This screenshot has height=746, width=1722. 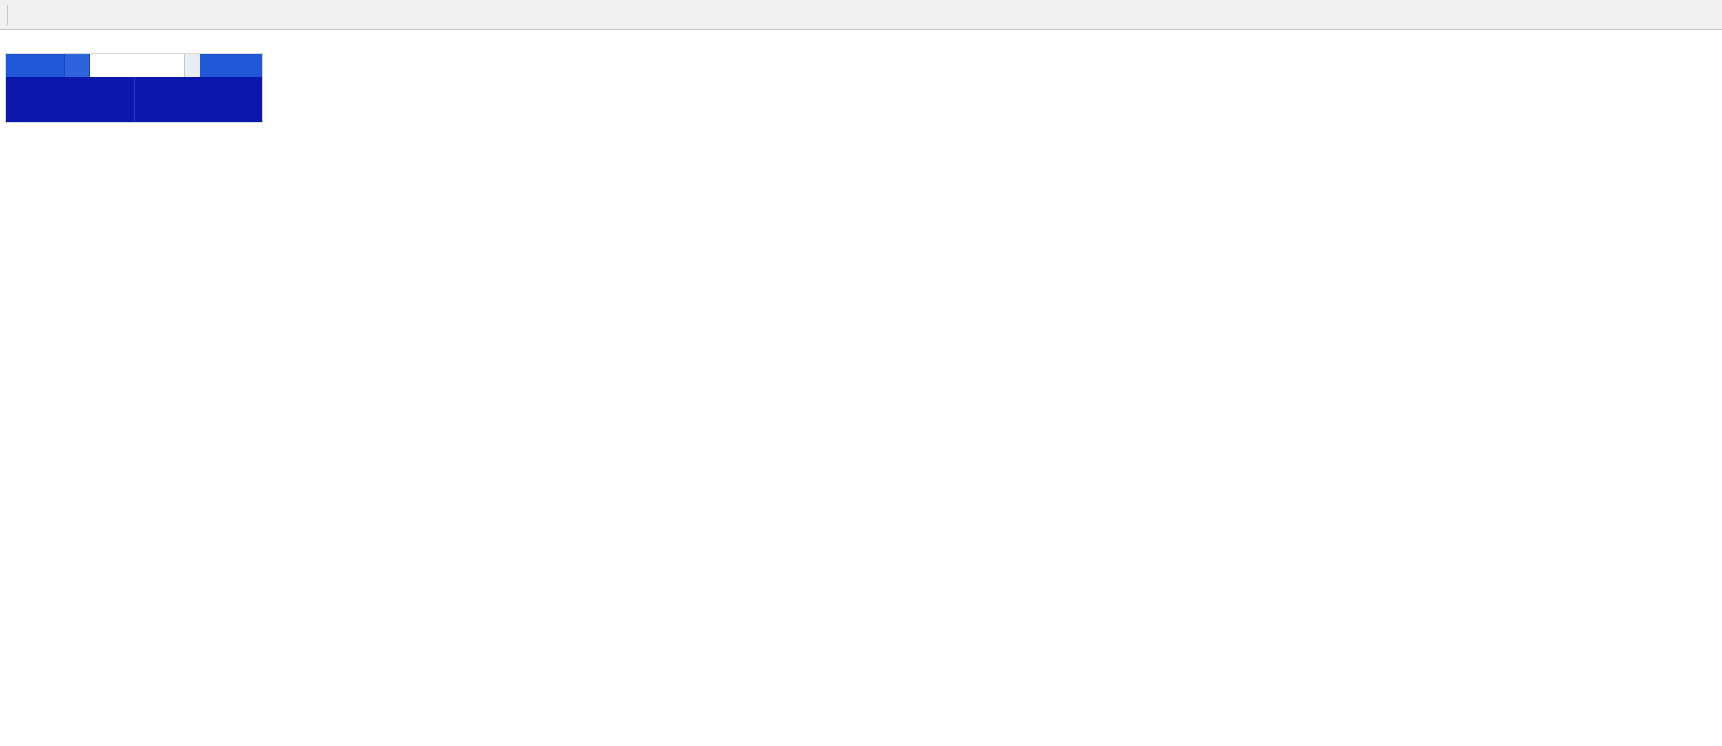 I want to click on trade-controls-row, so click(x=134, y=65).